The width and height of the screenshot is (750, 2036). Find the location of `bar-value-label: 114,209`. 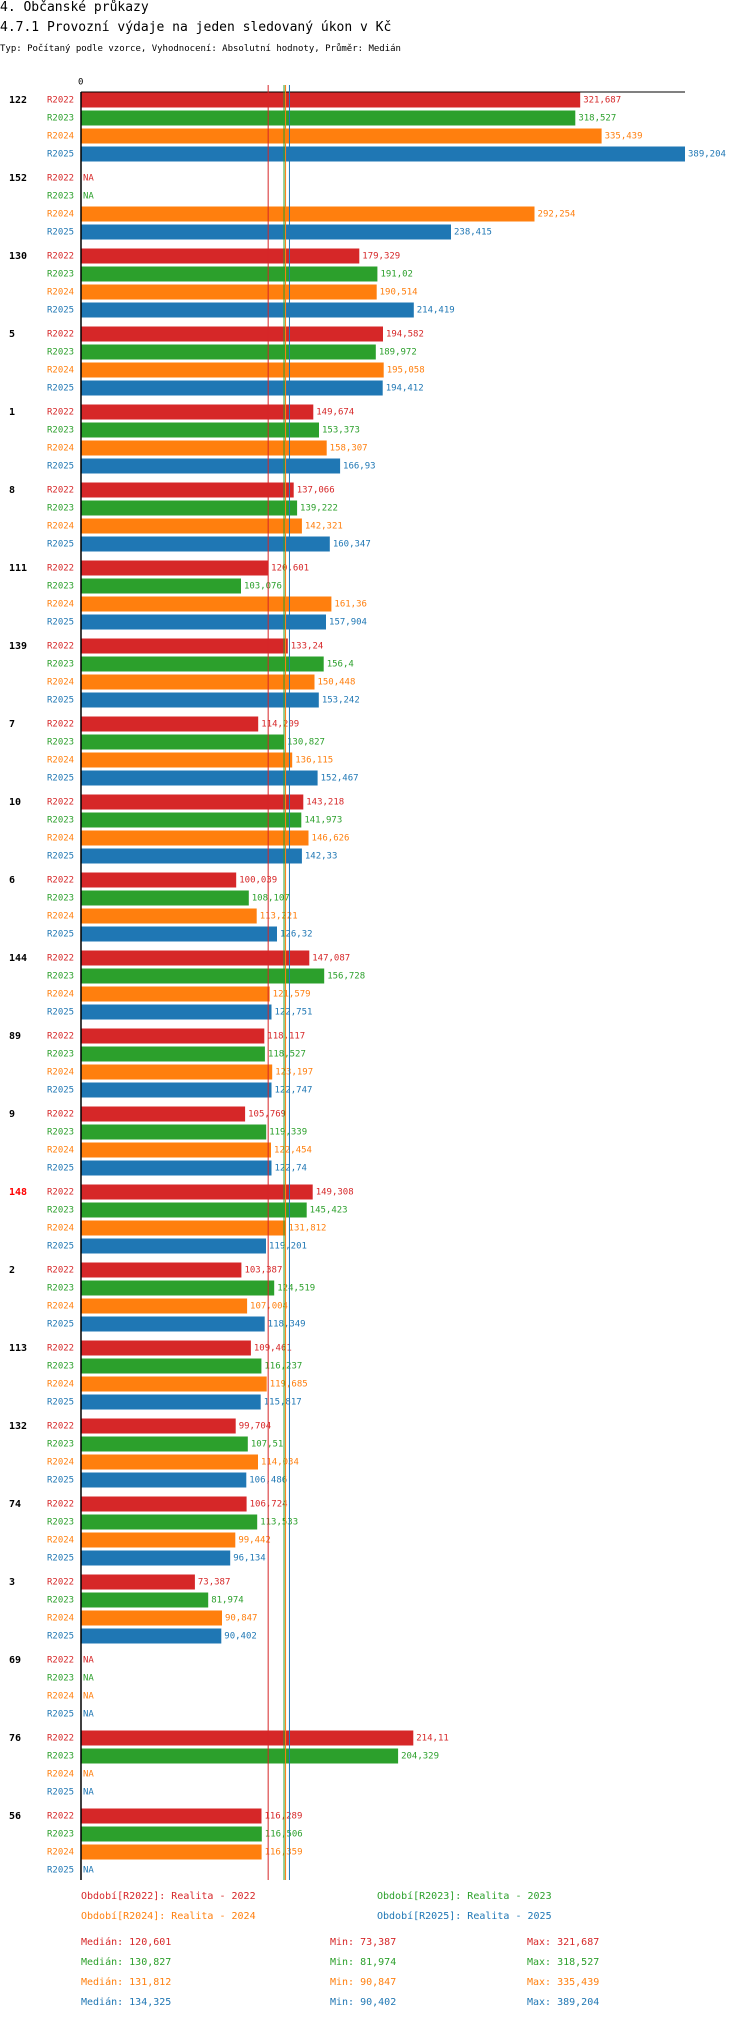

bar-value-label: 114,209 is located at coordinates (280, 725).